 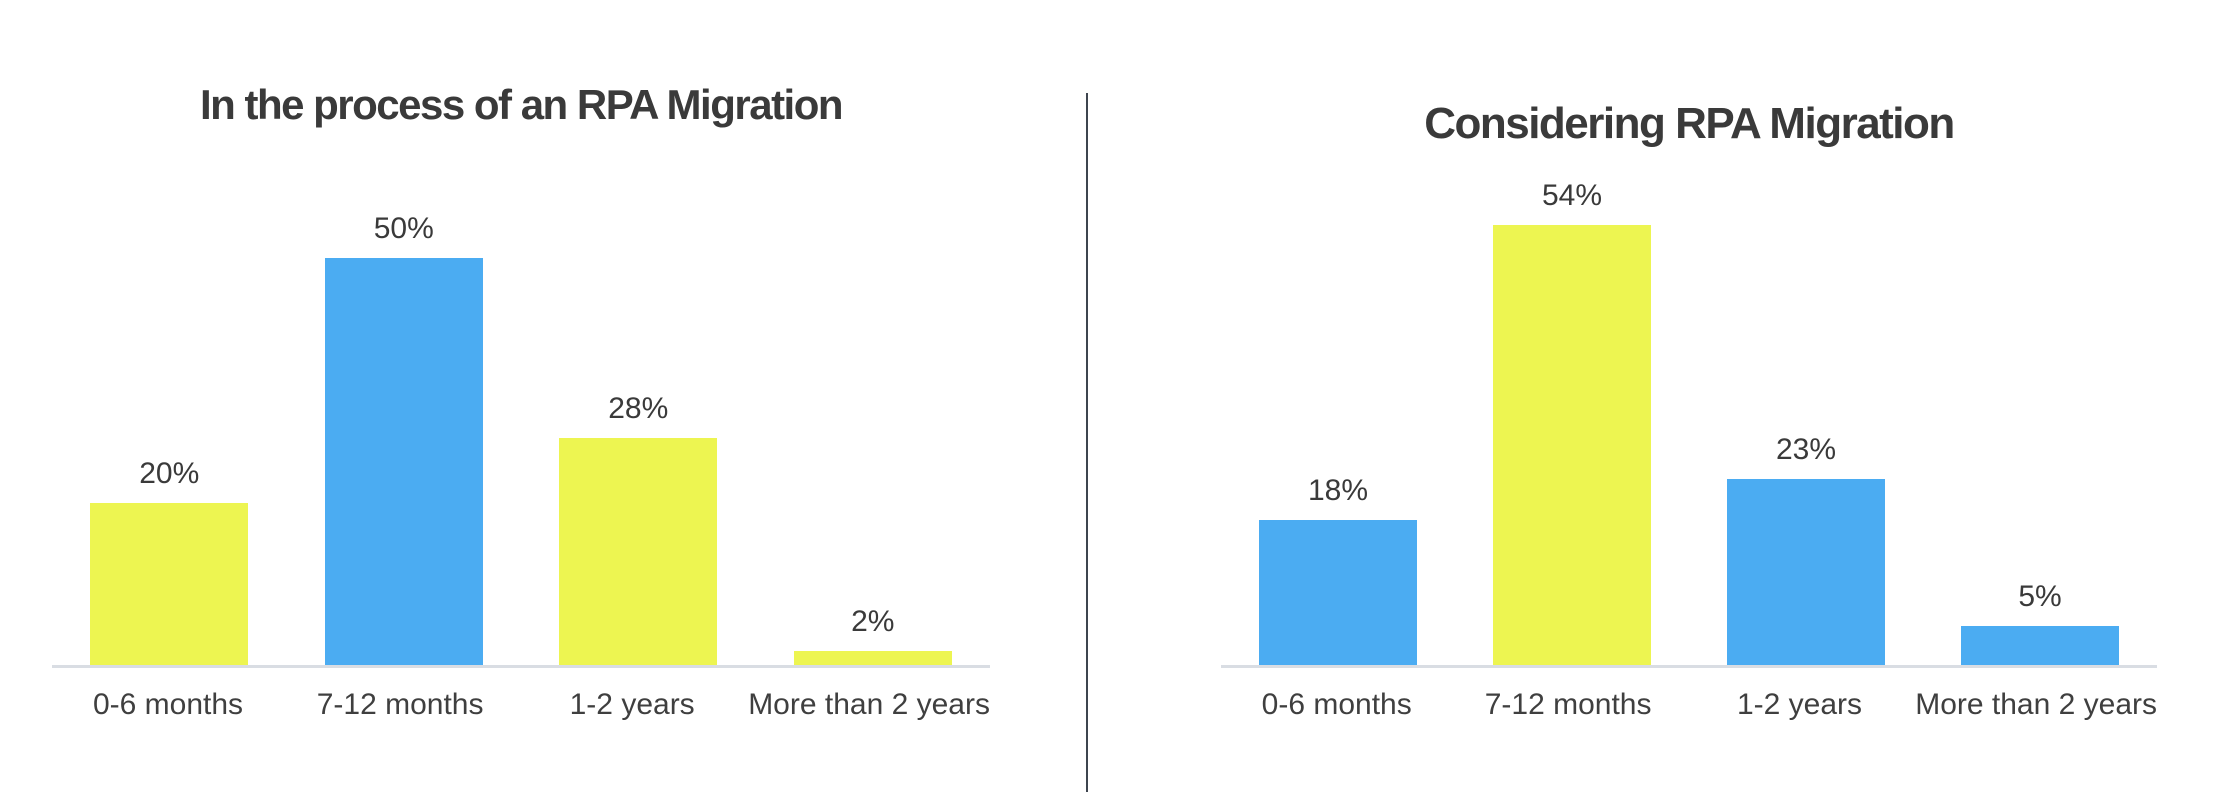 What do you see at coordinates (1572, 196) in the screenshot?
I see `bar-value-label: 54%` at bounding box center [1572, 196].